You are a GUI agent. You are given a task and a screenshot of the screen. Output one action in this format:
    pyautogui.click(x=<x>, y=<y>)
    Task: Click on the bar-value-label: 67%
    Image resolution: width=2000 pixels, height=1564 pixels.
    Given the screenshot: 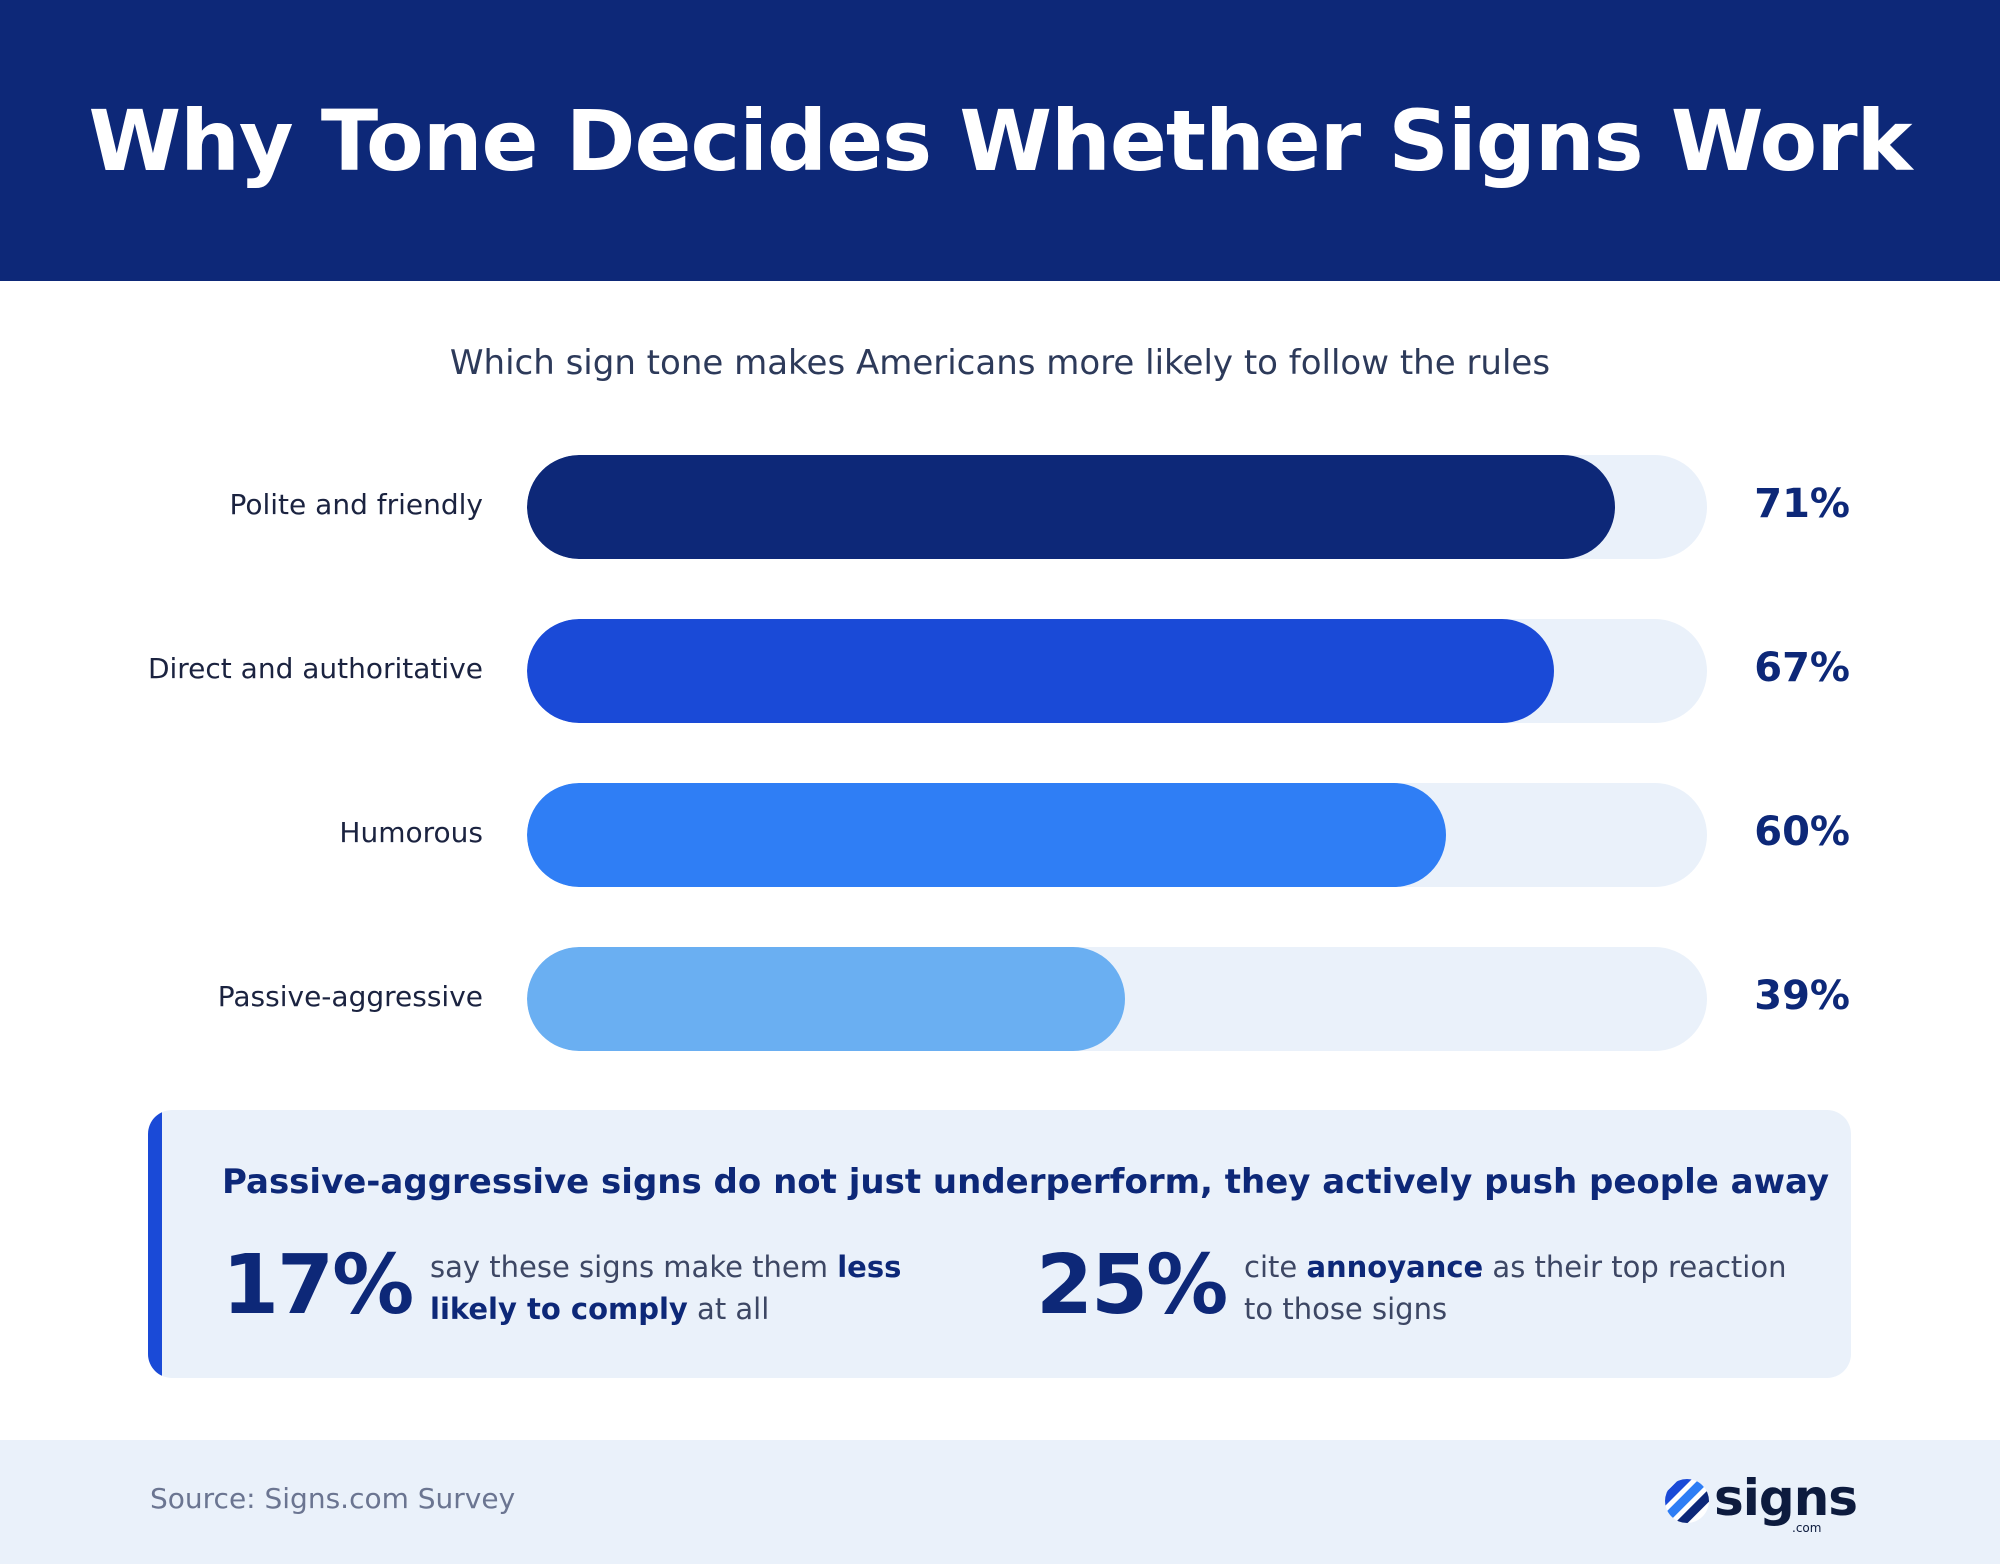 What is the action you would take?
    pyautogui.click(x=1802, y=668)
    